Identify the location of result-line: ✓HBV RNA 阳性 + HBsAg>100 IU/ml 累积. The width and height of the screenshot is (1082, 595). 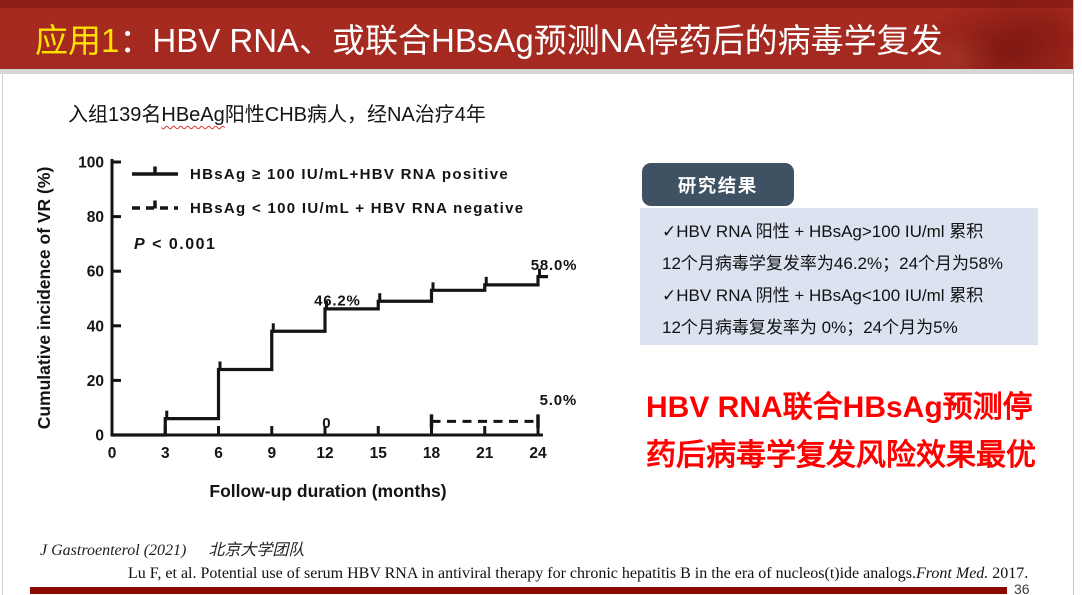
(823, 231).